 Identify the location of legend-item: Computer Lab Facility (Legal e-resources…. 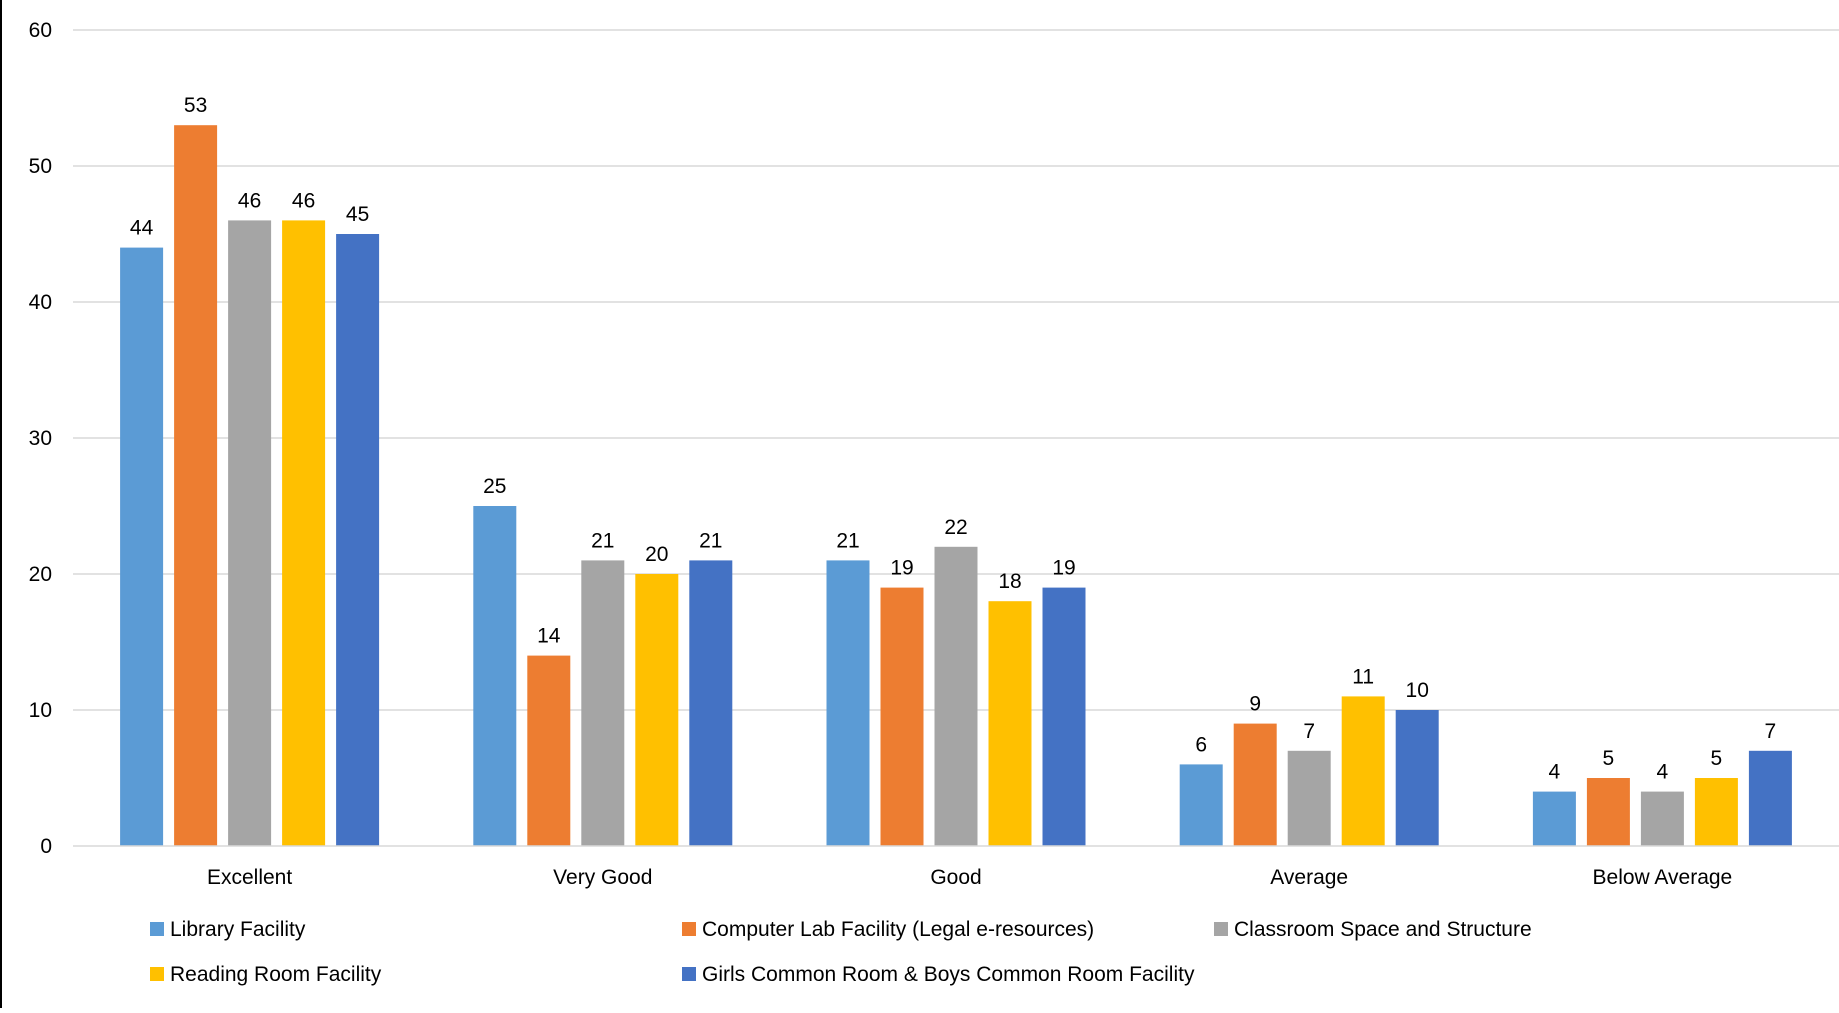
(888, 929).